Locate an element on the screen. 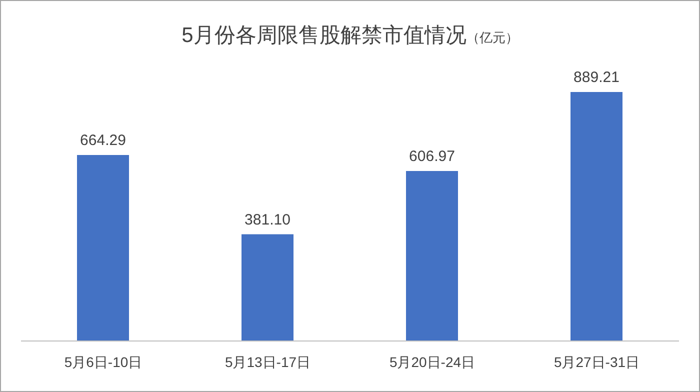 The width and height of the screenshot is (700, 392). x-tick-label: 5月13日-17日 is located at coordinates (267, 362).